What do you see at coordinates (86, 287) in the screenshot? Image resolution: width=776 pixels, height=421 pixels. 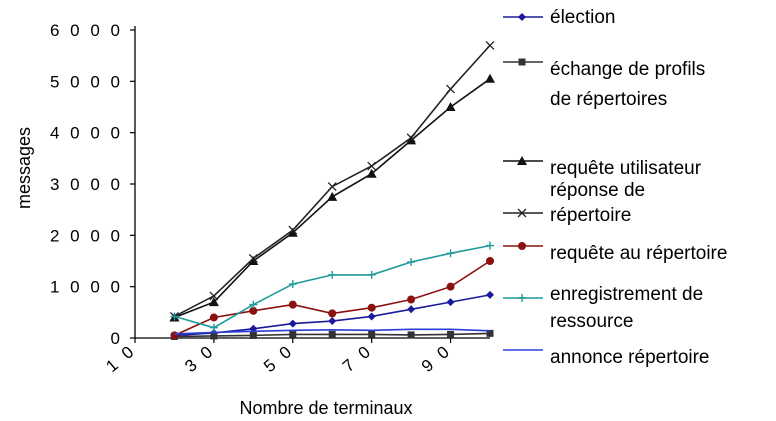 I see `y-tick-label: 1 0 0 0` at bounding box center [86, 287].